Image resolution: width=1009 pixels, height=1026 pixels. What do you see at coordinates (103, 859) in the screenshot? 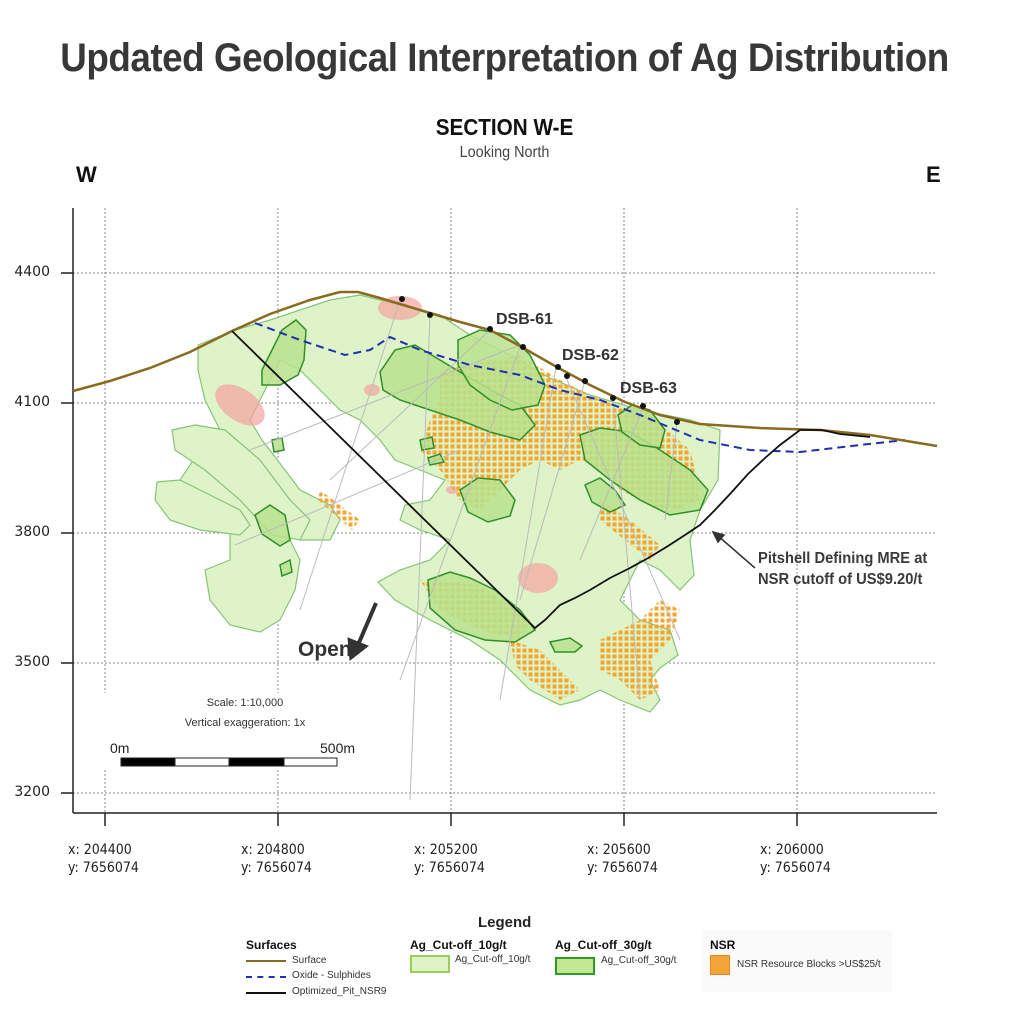
I see `x-tick-204400: x: 204400 y: 7656074` at bounding box center [103, 859].